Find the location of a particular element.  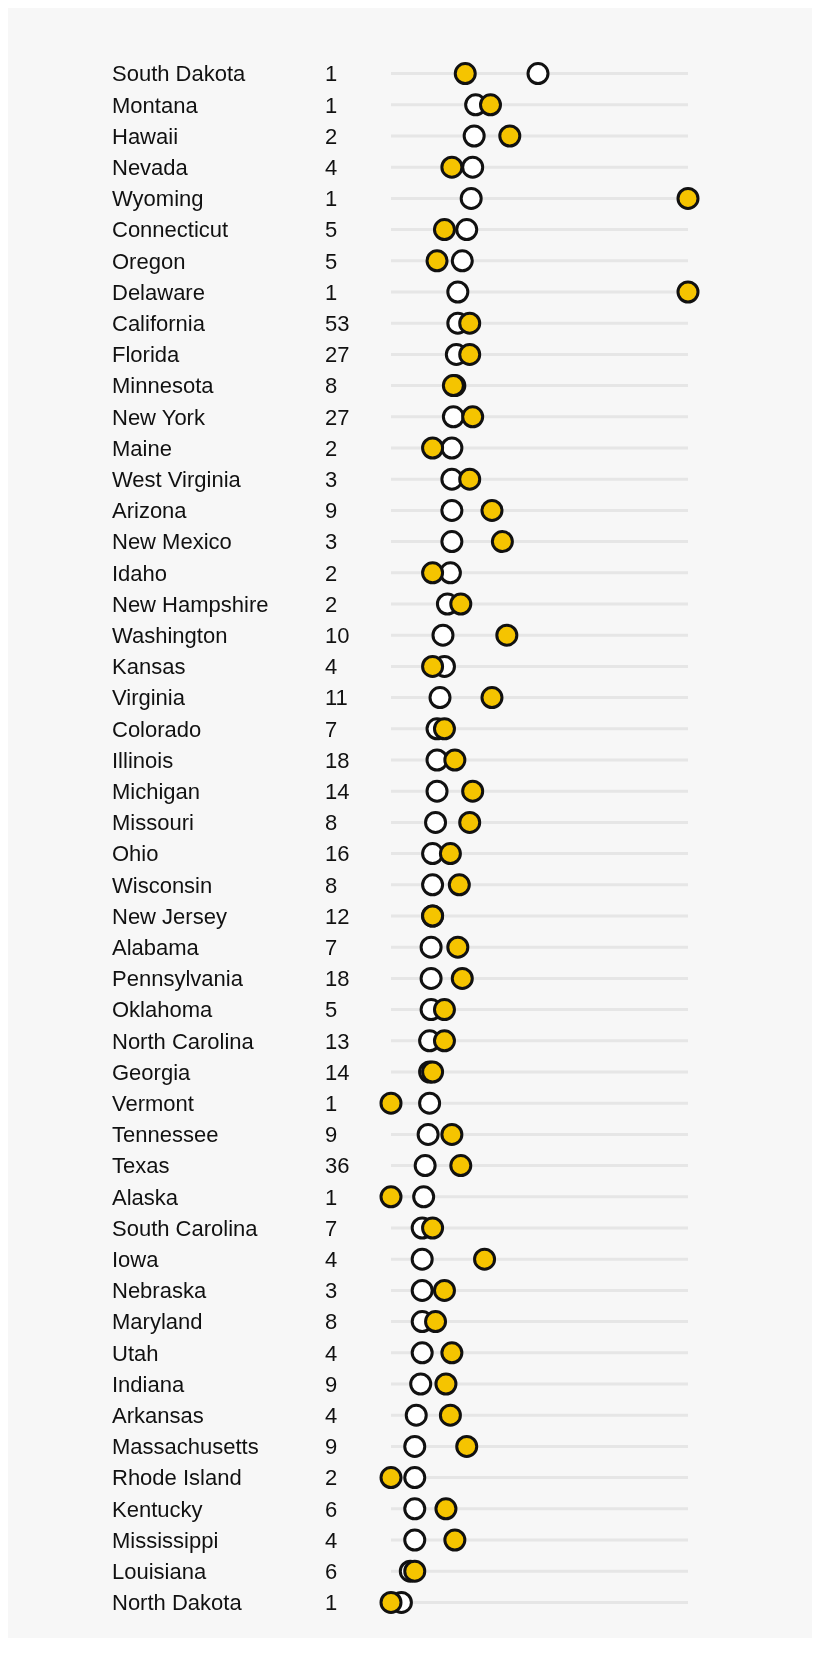

text: 10 is located at coordinates (337, 635).